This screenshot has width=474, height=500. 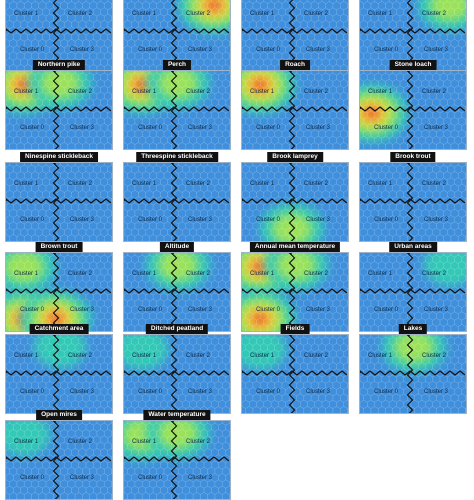 What do you see at coordinates (176, 415) in the screenshot?
I see `panel-title: Water temperature` at bounding box center [176, 415].